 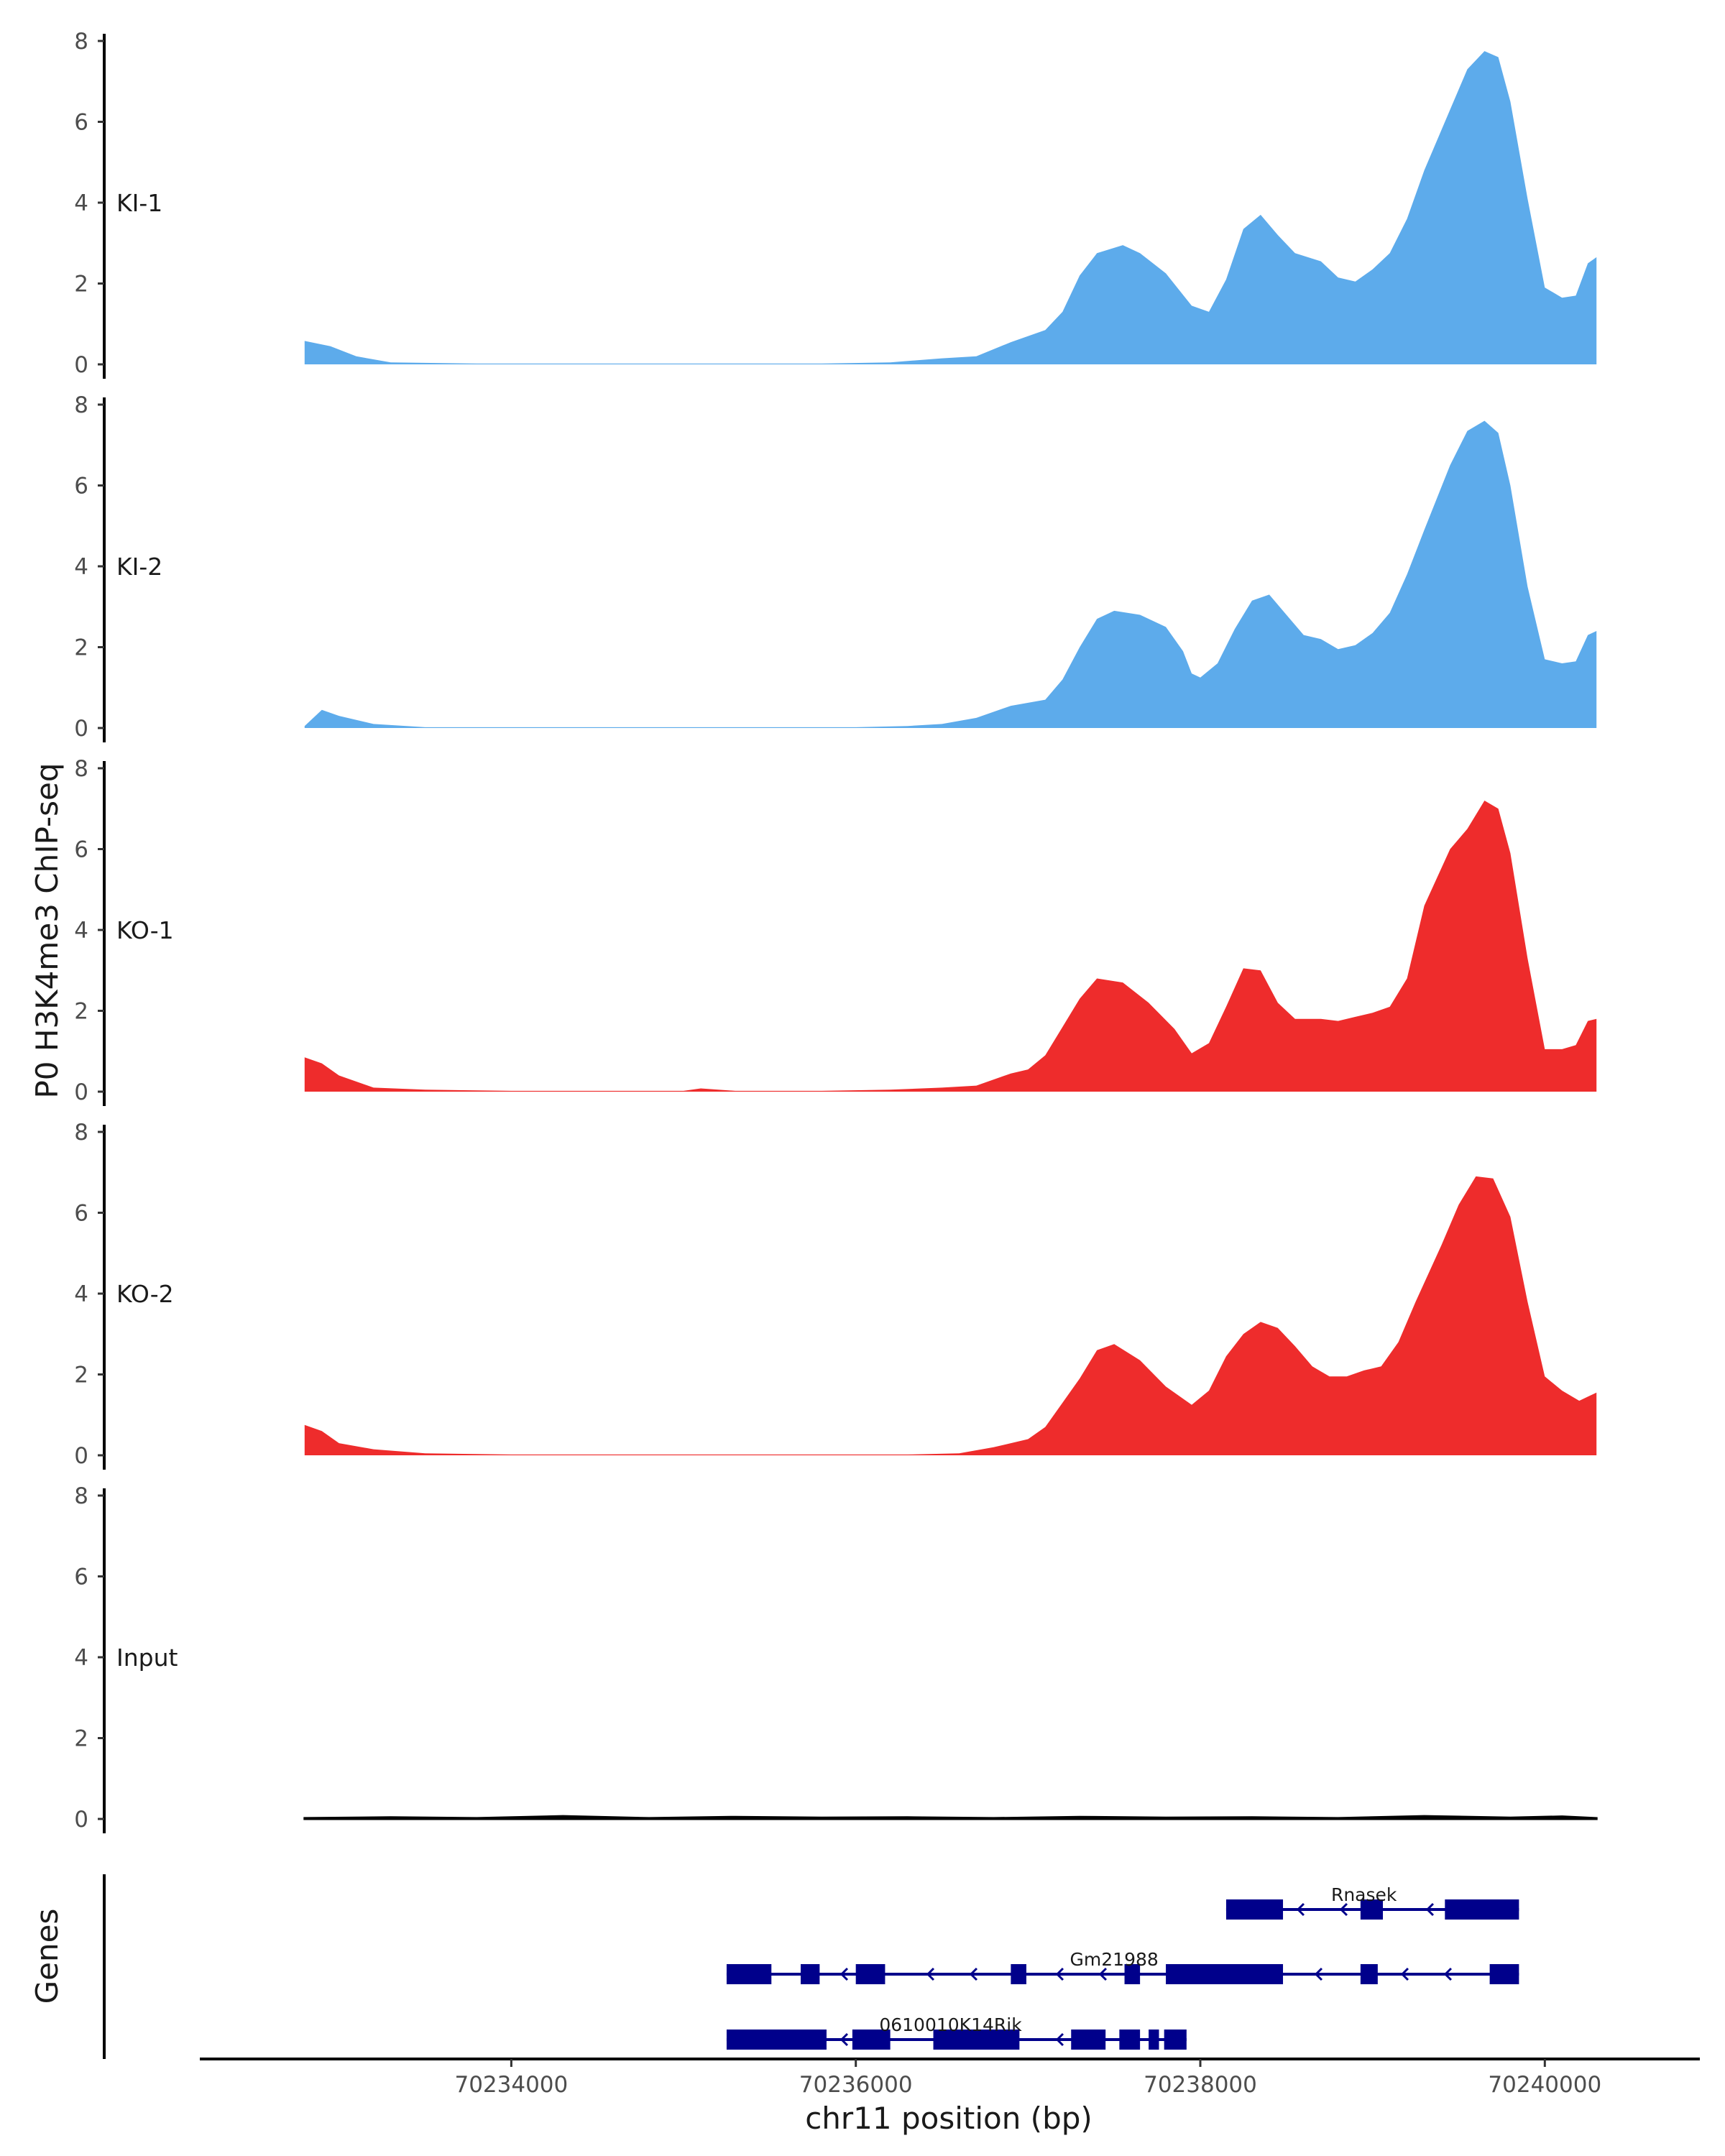 I want to click on gene-0610010k14rik: 0610010K14Rik, so click(x=956, y=2032).